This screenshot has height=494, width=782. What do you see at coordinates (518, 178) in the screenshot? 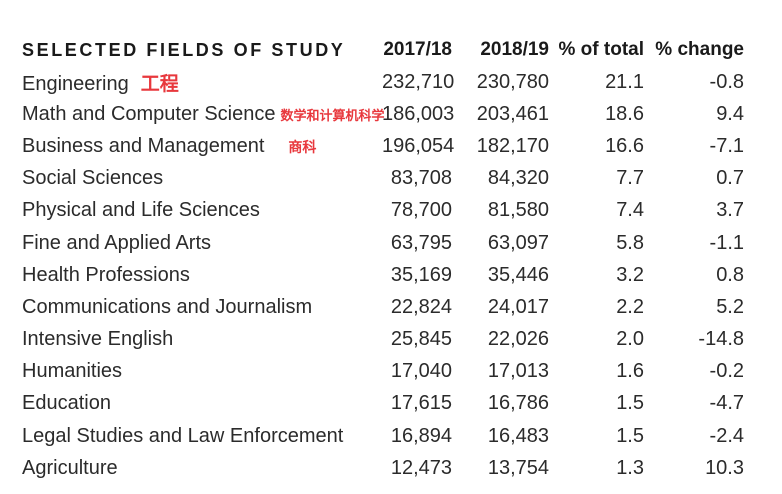
I see `value-2018-19: 84,320` at bounding box center [518, 178].